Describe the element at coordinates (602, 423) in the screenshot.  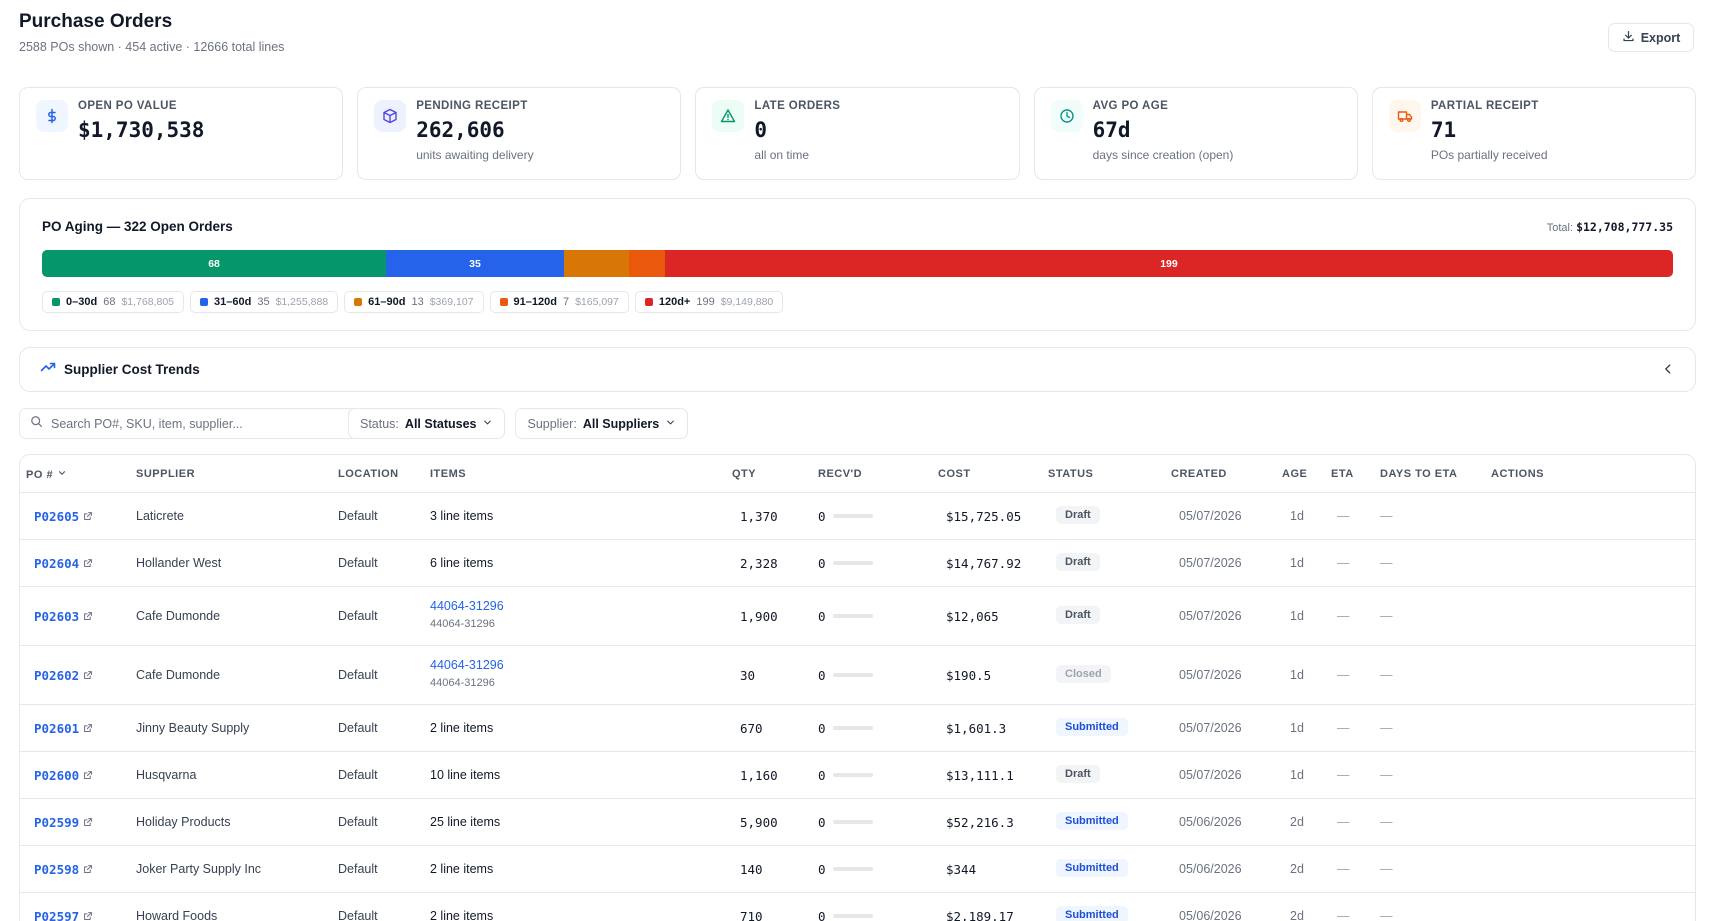
I see `supplier-filter: Supplier: All Suppliers` at that location.